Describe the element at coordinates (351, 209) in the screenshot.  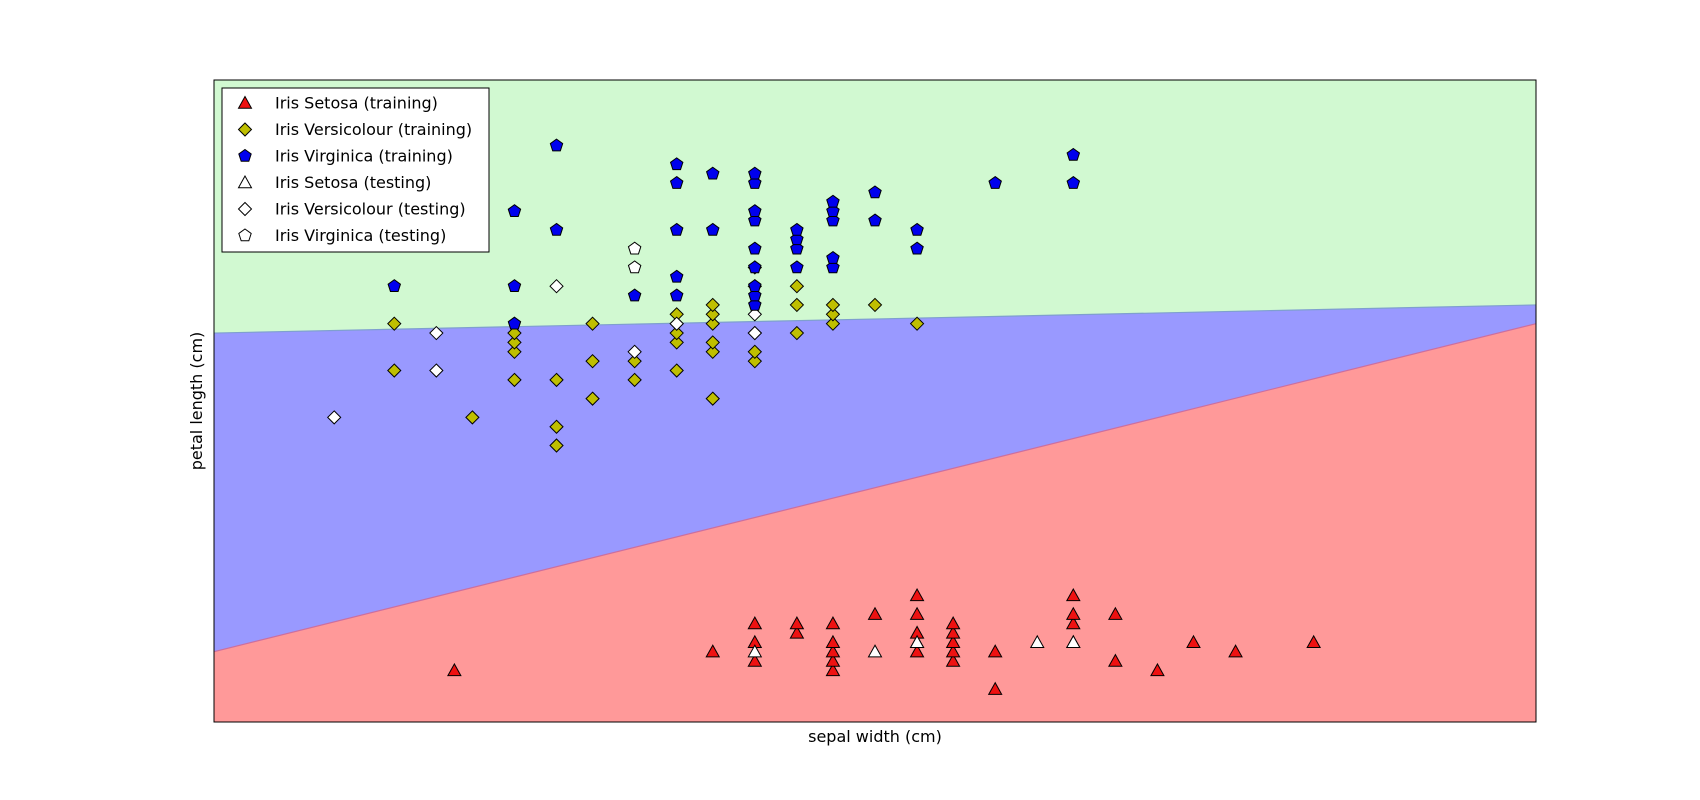
I see `legend-entry: Iris Versicolour (testing)` at that location.